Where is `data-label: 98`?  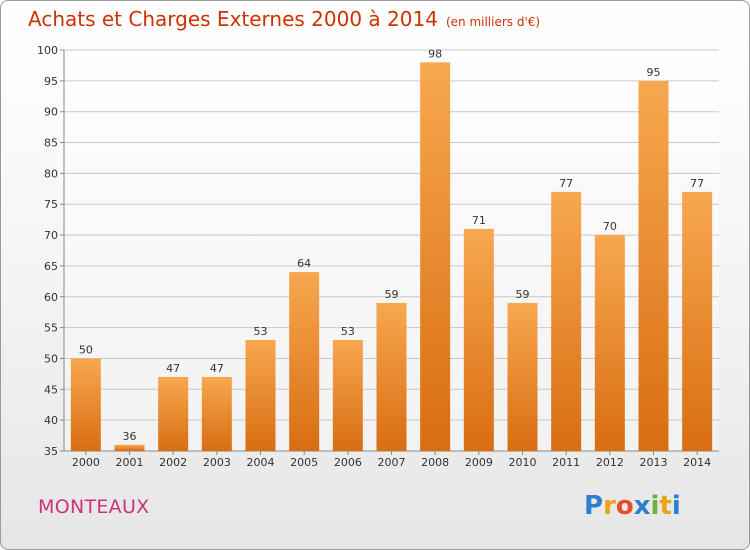
data-label: 98 is located at coordinates (435, 53).